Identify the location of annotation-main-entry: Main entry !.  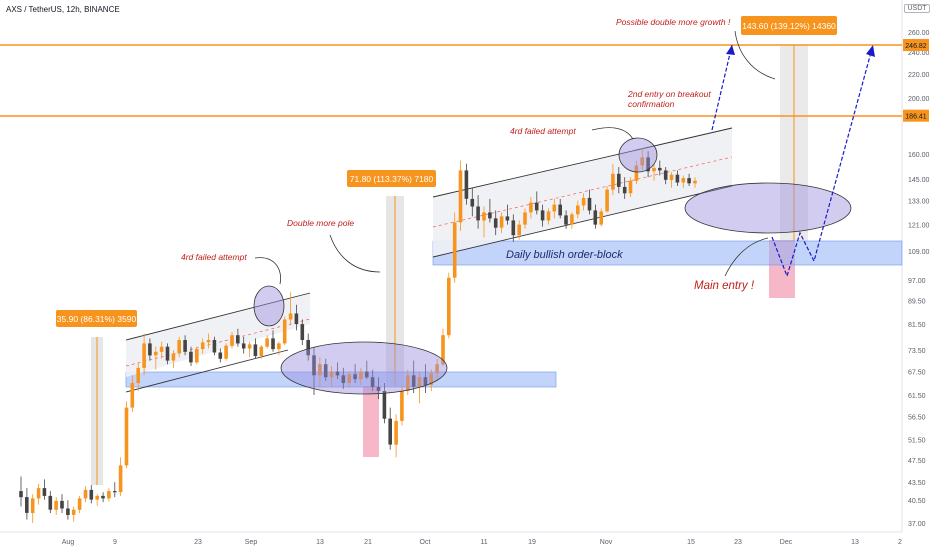
(724, 286).